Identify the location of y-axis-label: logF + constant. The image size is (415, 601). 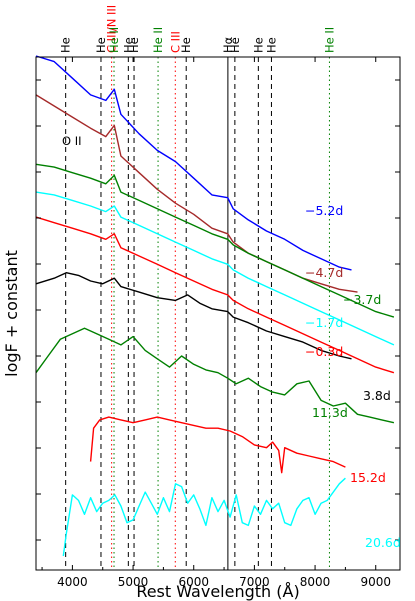
(11, 313).